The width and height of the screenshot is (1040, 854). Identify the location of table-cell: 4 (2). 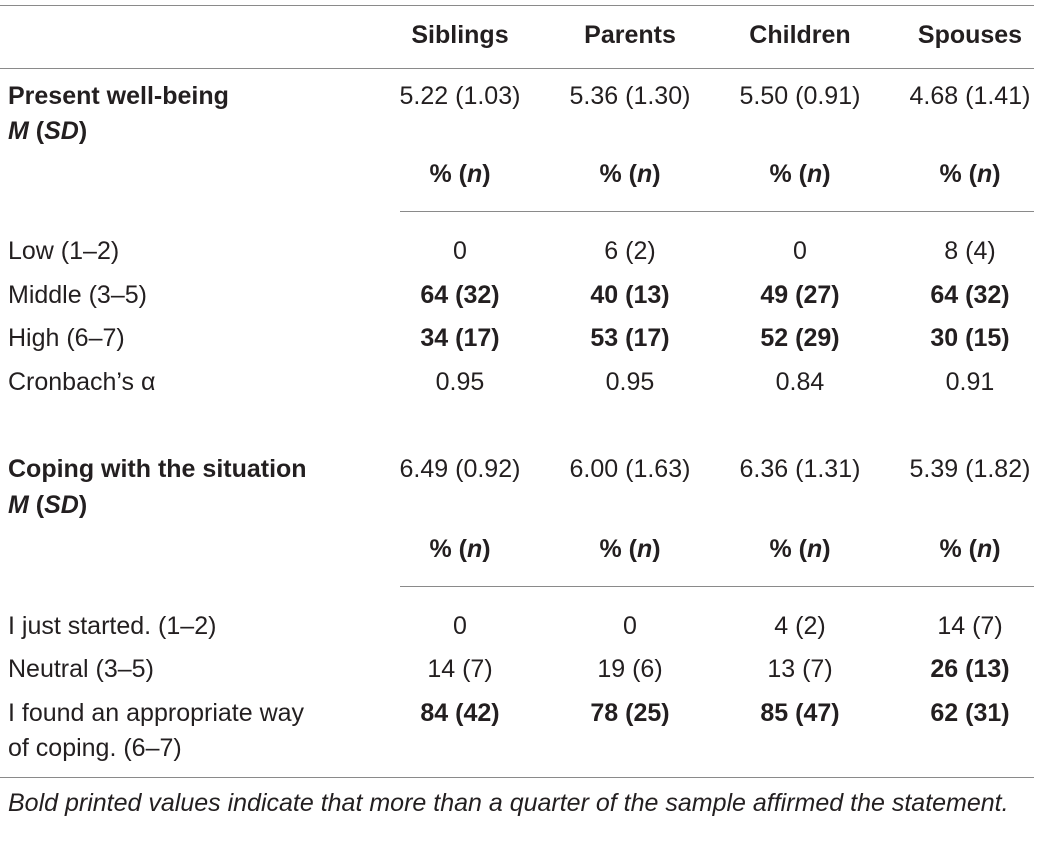
(800, 626).